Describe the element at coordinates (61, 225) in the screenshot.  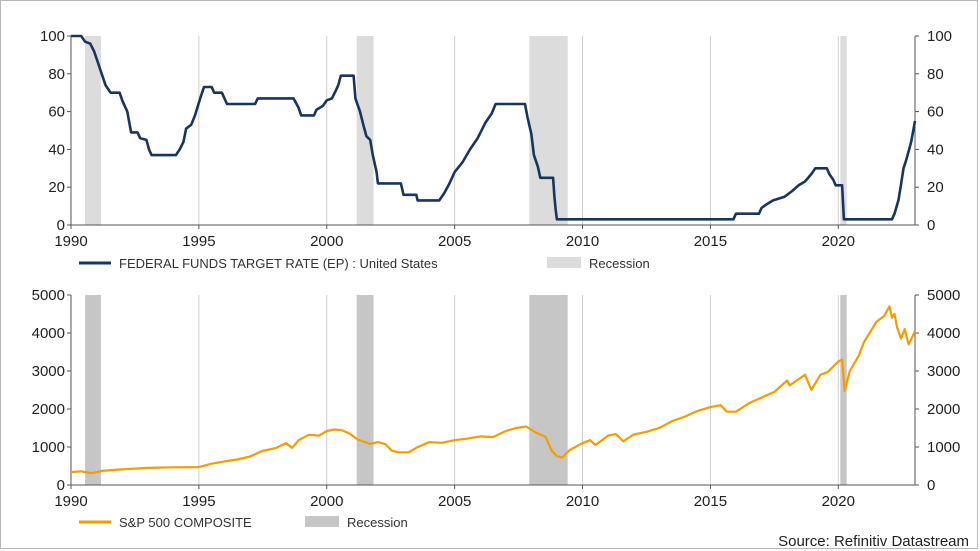
I see `y-tick-label-left-top-0: 0` at that location.